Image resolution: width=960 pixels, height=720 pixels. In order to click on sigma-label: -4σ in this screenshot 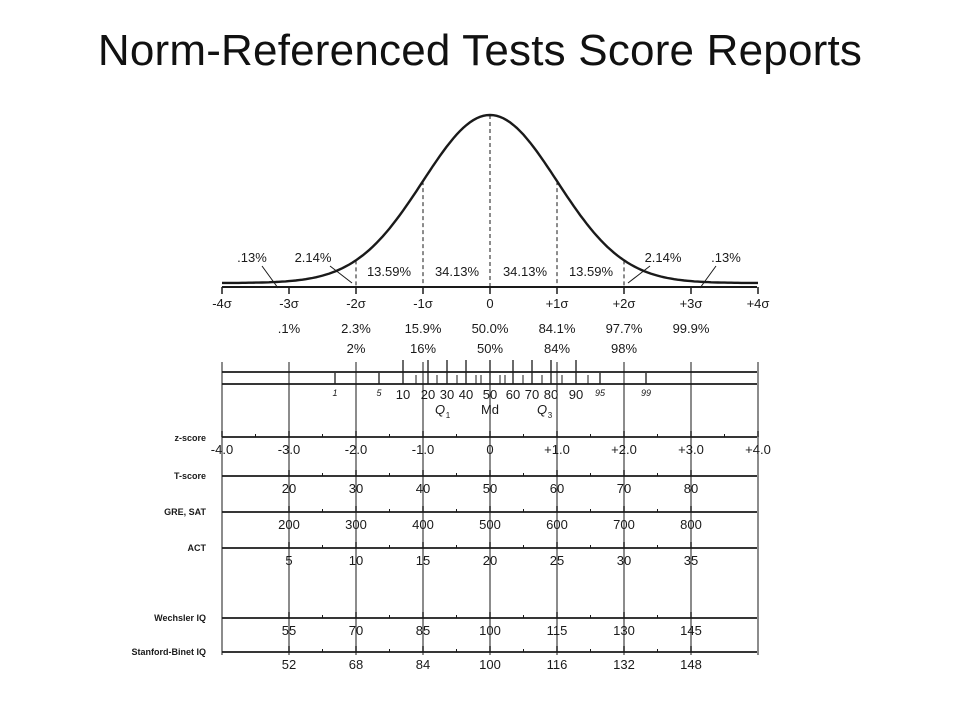, I will do `click(222, 303)`.